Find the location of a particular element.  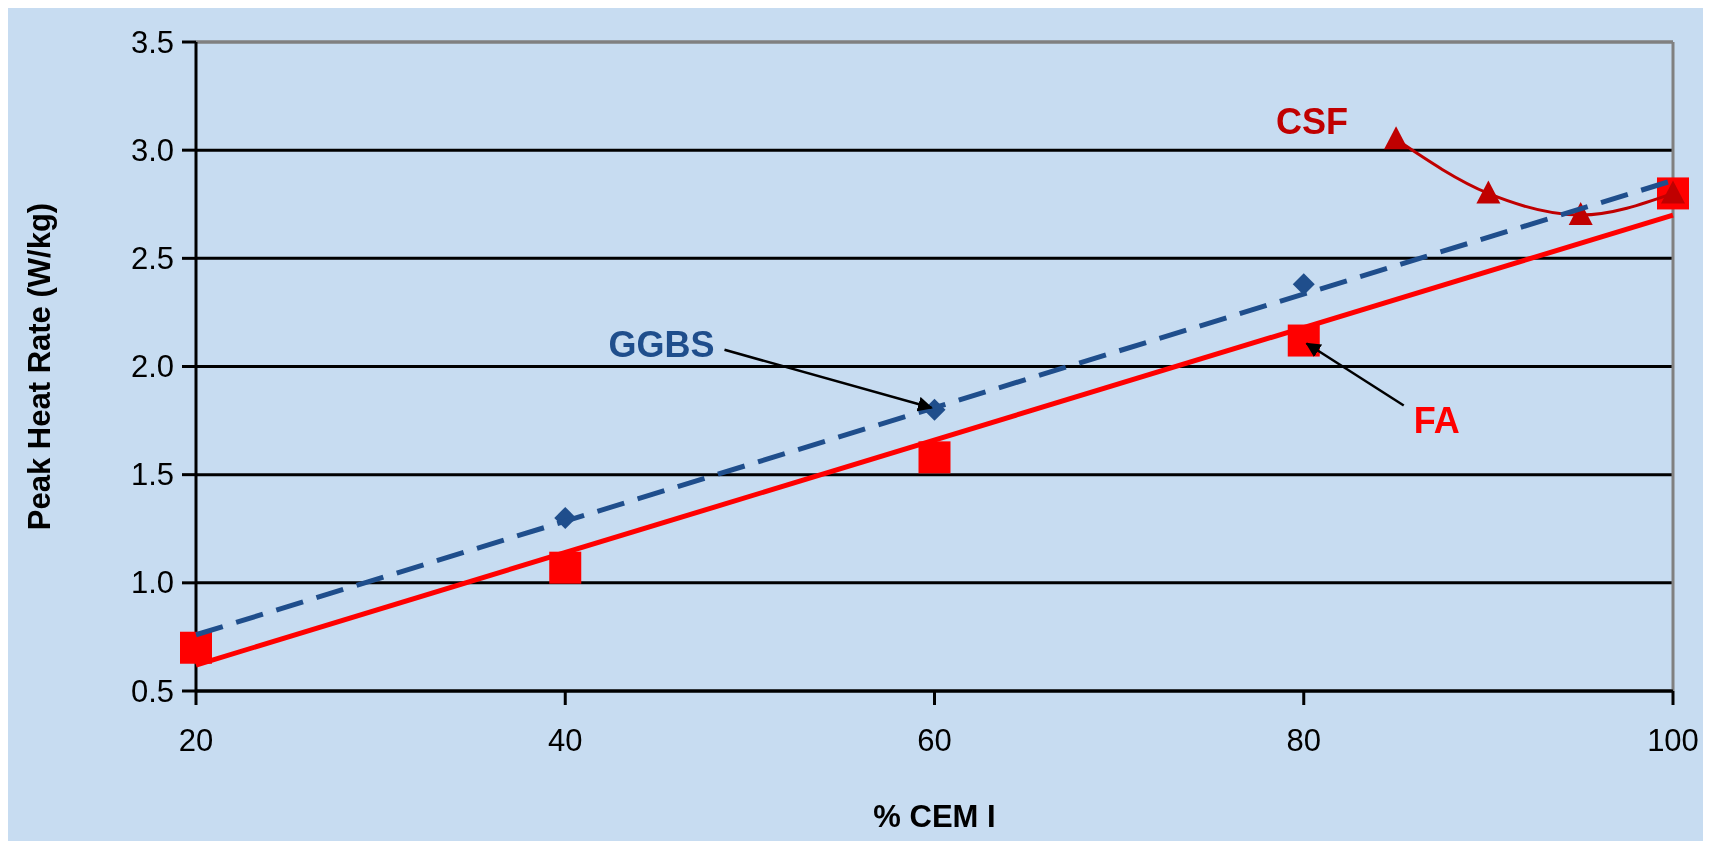

annotation: CSF is located at coordinates (1312, 121).